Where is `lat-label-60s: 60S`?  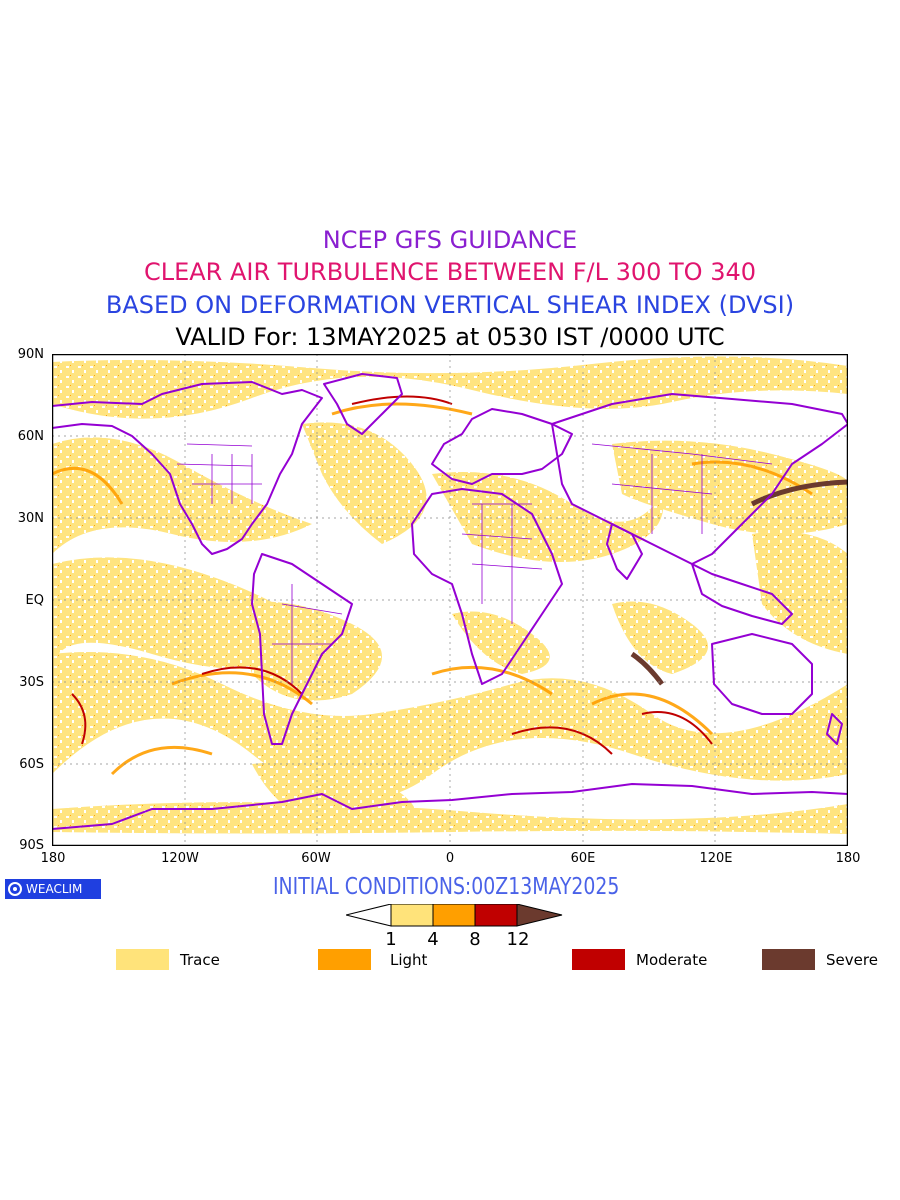 lat-label-60s: 60S is located at coordinates (31, 764).